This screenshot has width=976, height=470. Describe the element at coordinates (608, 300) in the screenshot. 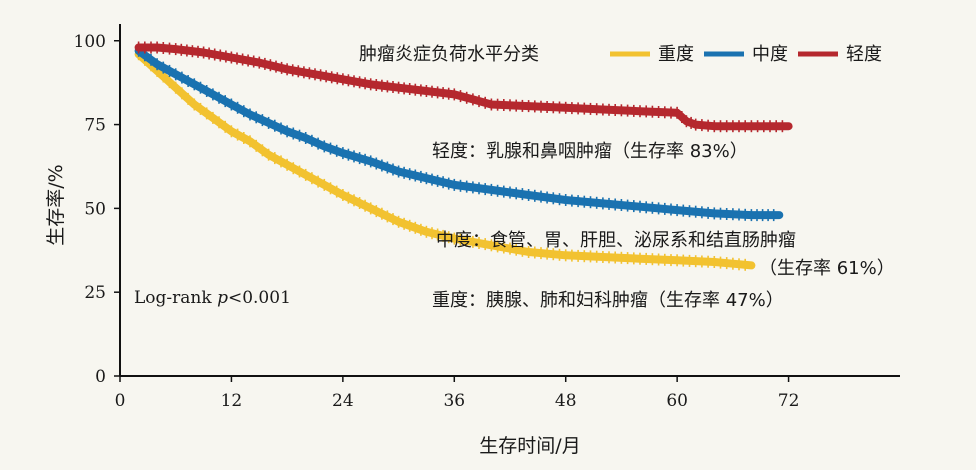

I see `annotation-severe: 重度：胰腺、肺和妇科肿瘤（生存率 47%）` at that location.